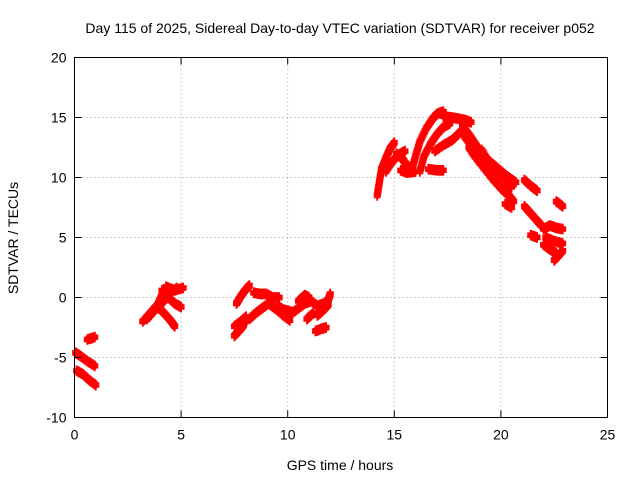 This screenshot has width=640, height=480. What do you see at coordinates (340, 465) in the screenshot?
I see `x-axis-label: GPS time / hours` at bounding box center [340, 465].